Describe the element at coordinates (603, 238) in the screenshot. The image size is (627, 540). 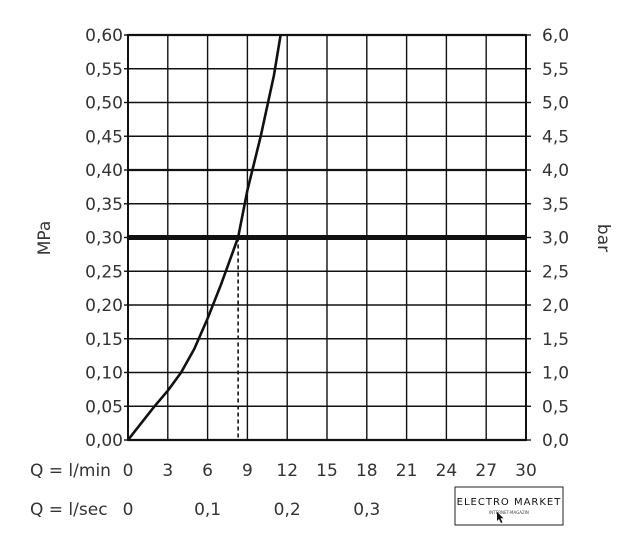
I see `y-right-axis-label: bar` at that location.